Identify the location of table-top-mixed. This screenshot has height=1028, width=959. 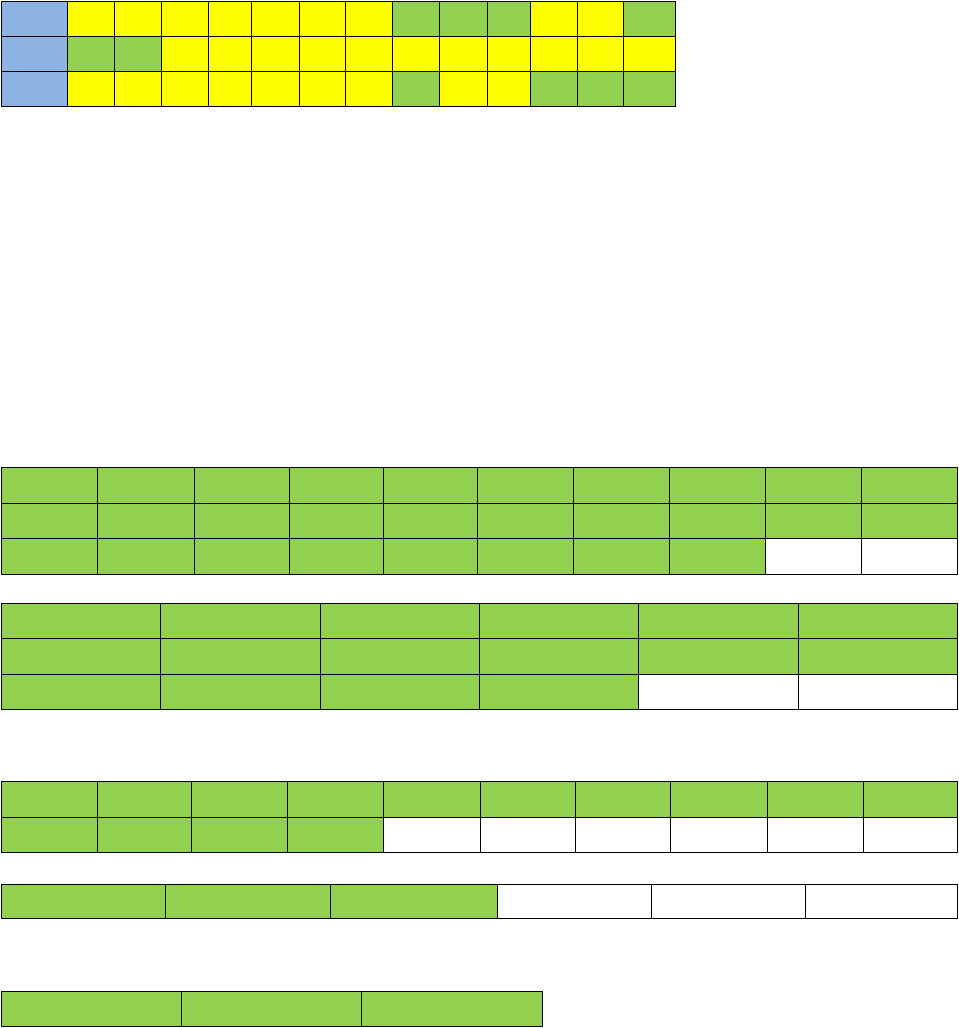
(338, 54).